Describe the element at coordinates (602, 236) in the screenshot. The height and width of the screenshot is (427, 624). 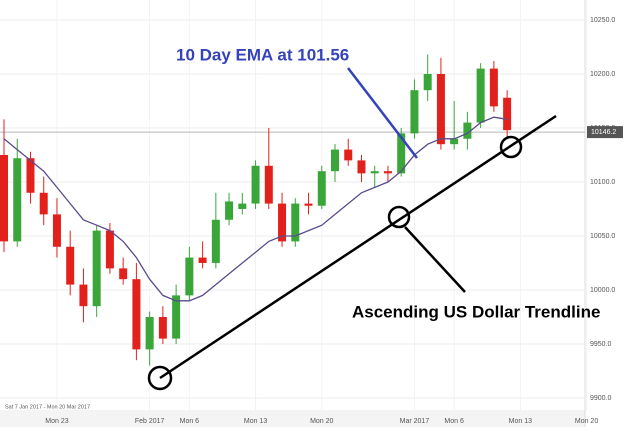
I see `y-tick-label: 10050.0` at that location.